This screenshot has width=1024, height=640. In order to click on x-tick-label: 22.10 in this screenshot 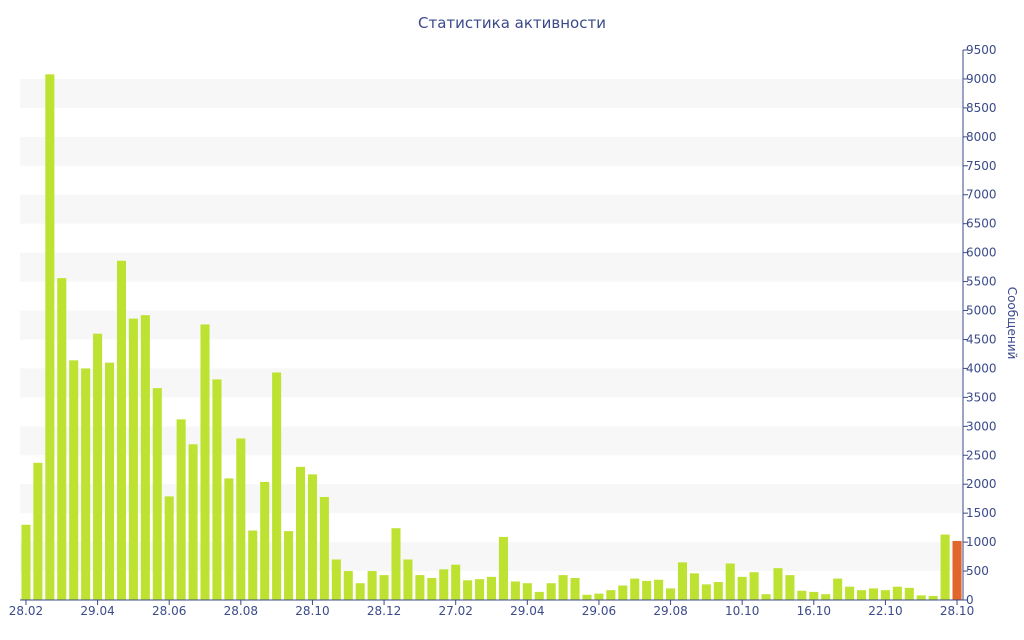, I will do `click(885, 611)`.